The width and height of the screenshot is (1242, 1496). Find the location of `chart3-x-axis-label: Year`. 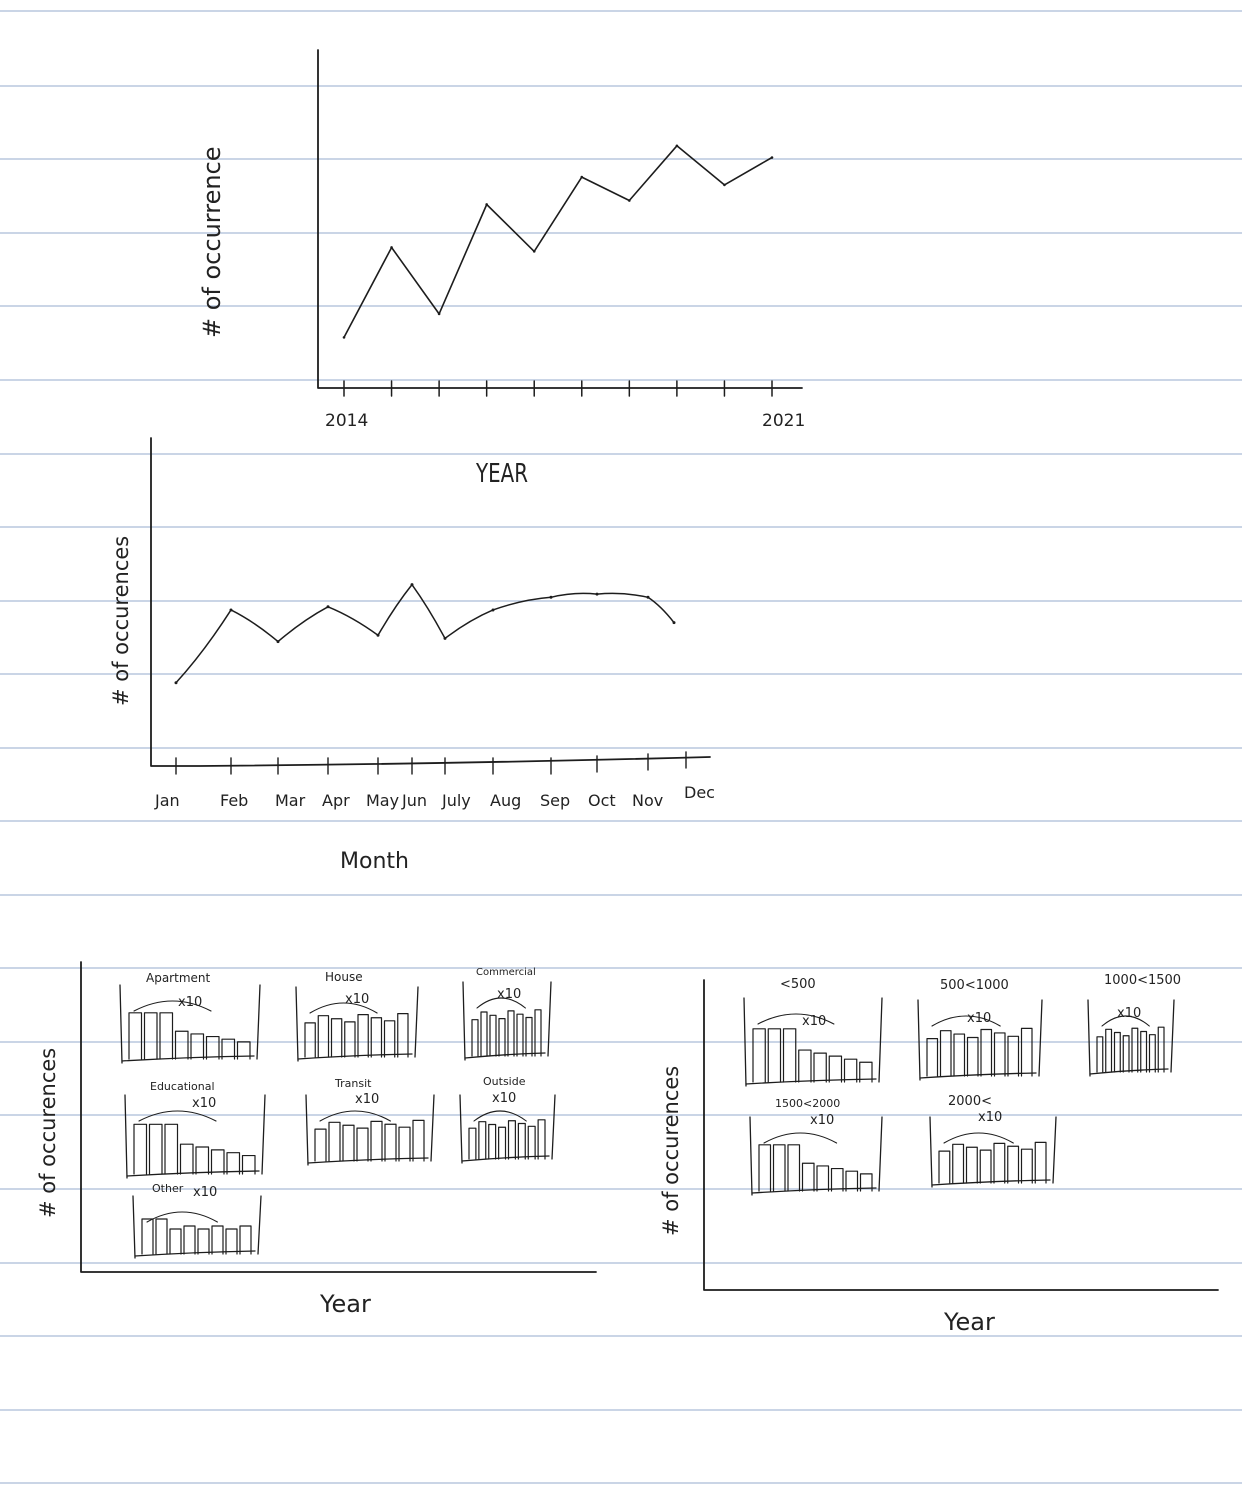

chart3-x-axis-label: Year is located at coordinates (345, 1304).